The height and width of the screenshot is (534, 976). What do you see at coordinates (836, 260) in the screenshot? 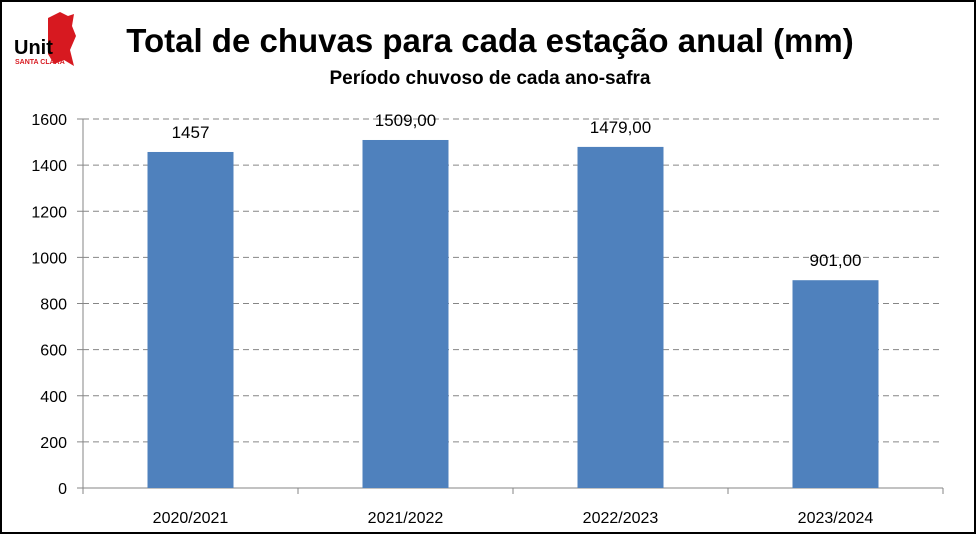
I see `data-label: 901,00` at bounding box center [836, 260].